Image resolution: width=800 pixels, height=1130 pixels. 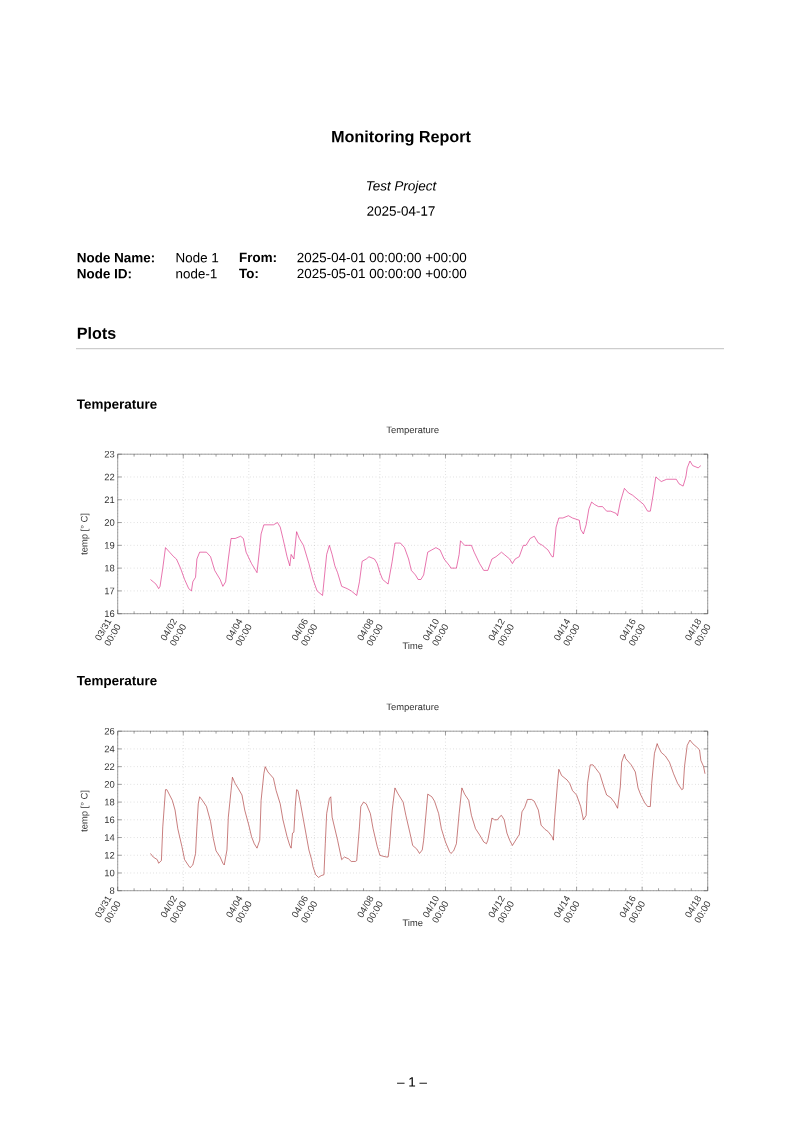 What do you see at coordinates (109, 731) in the screenshot?
I see `y-tick-label: 26` at bounding box center [109, 731].